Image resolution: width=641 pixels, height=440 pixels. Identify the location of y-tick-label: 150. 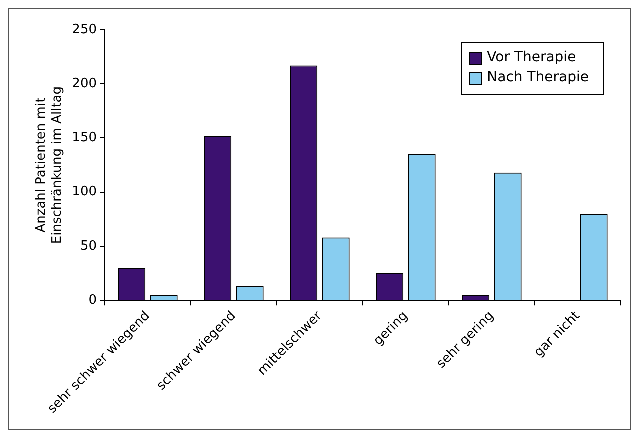
(85, 138).